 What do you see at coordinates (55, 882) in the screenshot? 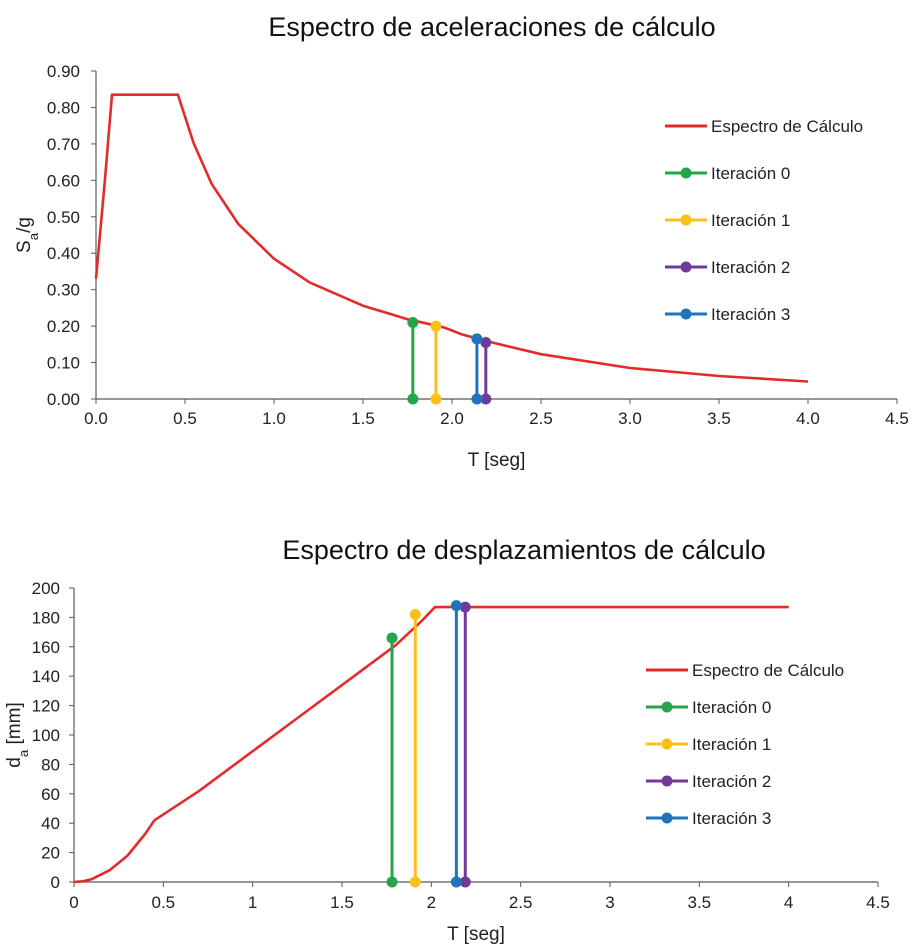
I see `y-tick-label: 0` at bounding box center [55, 882].